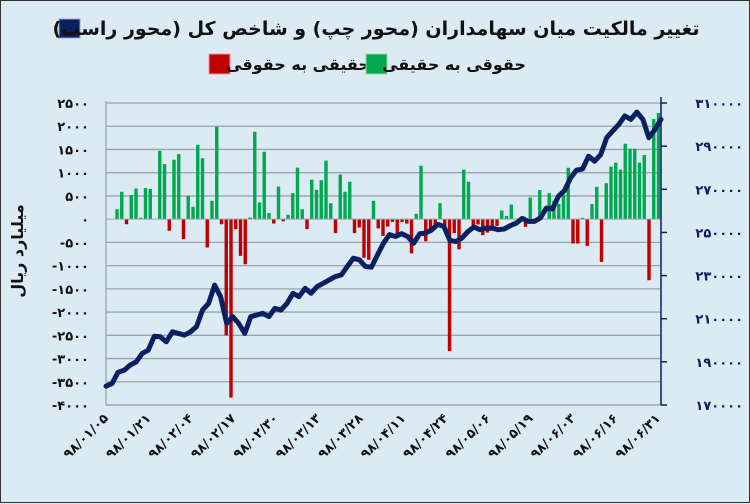 Image resolution: width=750 pixels, height=504 pixels. What do you see at coordinates (70, 406) in the screenshot?
I see `left-tick-label: -۴۰۰۰` at bounding box center [70, 406].